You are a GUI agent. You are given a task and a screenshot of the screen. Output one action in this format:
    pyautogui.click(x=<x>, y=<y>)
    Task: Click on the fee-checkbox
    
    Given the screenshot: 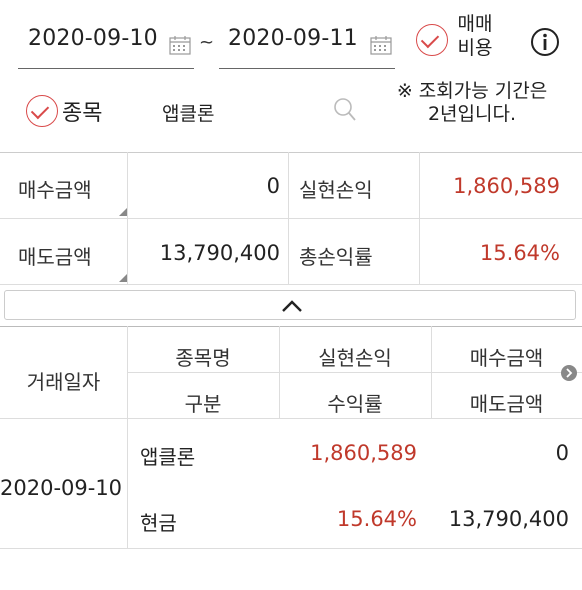 What is the action you would take?
    pyautogui.click(x=432, y=40)
    